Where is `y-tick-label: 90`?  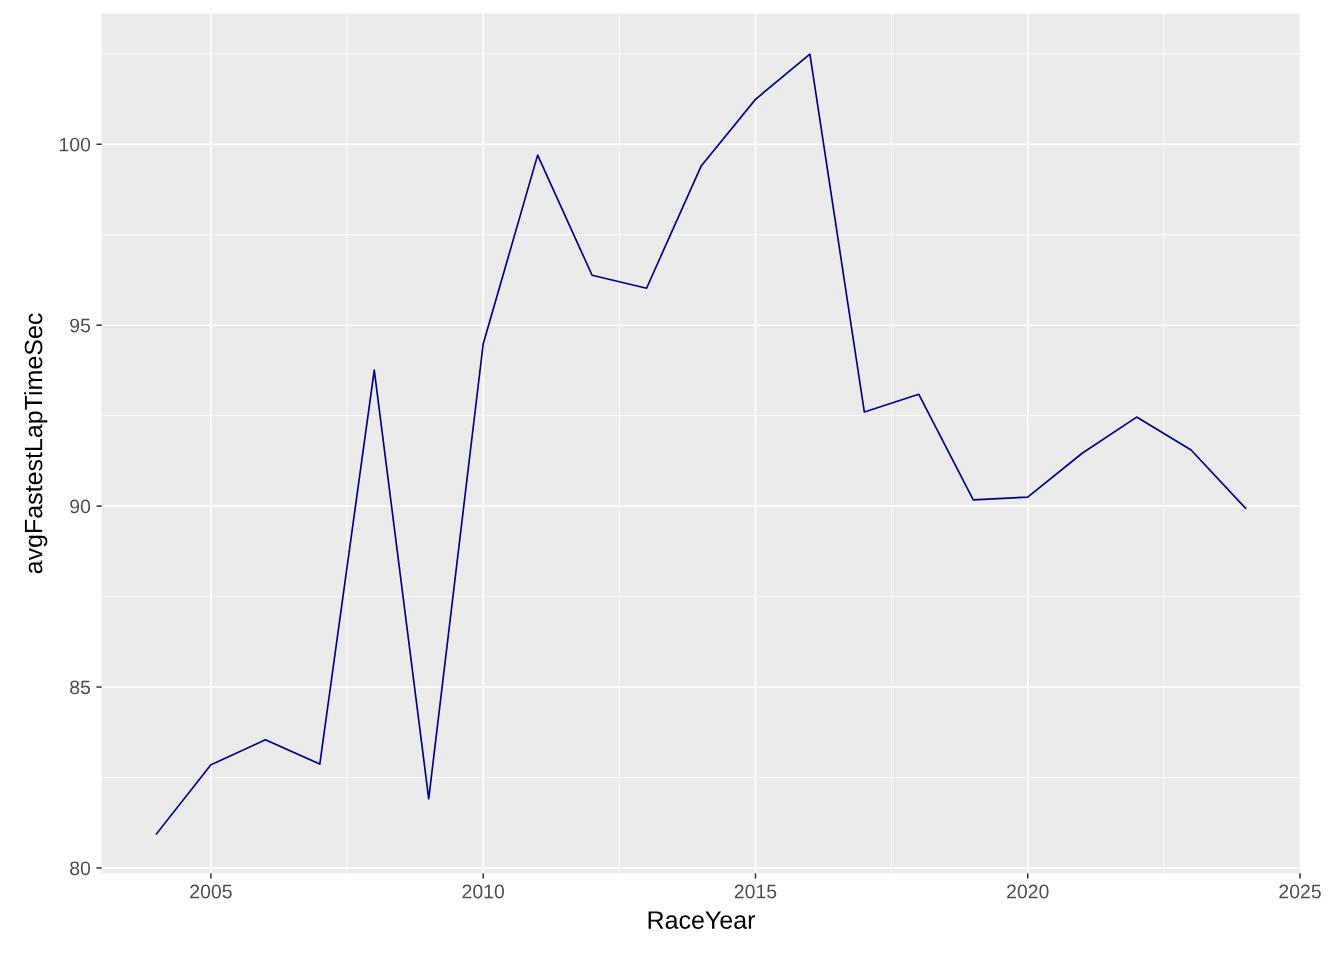
y-tick-label: 90 is located at coordinates (80, 506).